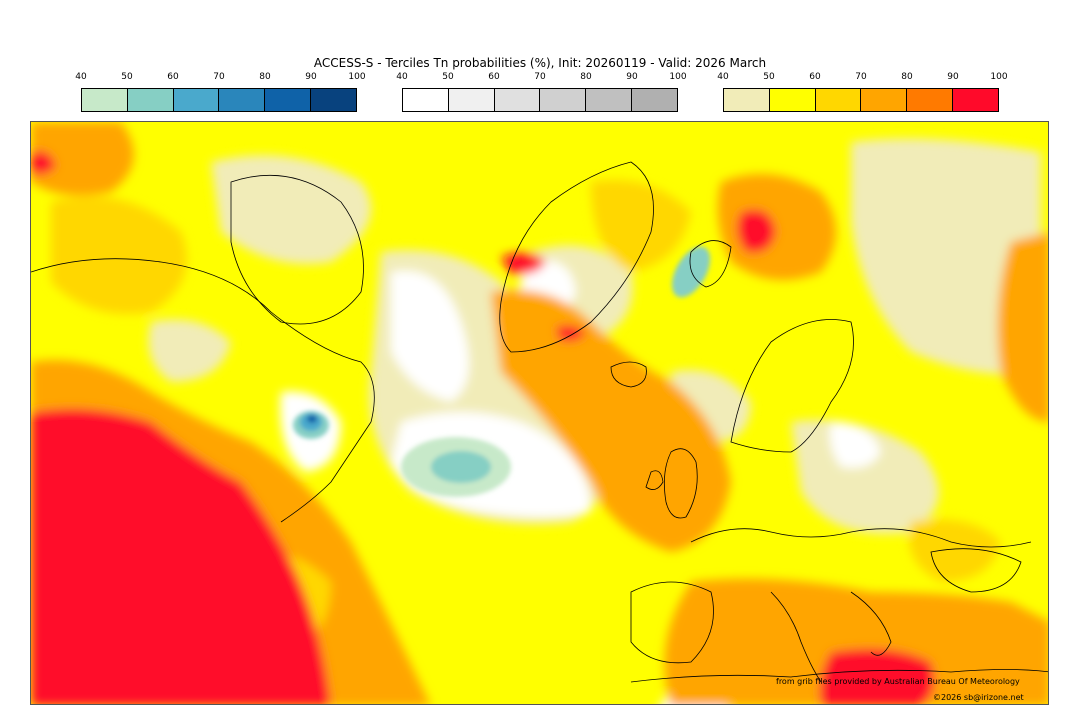  What do you see at coordinates (978, 697) in the screenshot?
I see `copyright-credit: ©2026 sb@irizone.net` at bounding box center [978, 697].